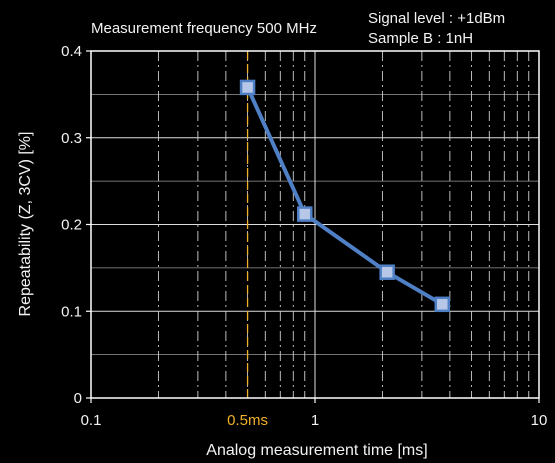 The image size is (555, 463). Describe the element at coordinates (315, 420) in the screenshot. I see `x-tick-label: 1` at that location.